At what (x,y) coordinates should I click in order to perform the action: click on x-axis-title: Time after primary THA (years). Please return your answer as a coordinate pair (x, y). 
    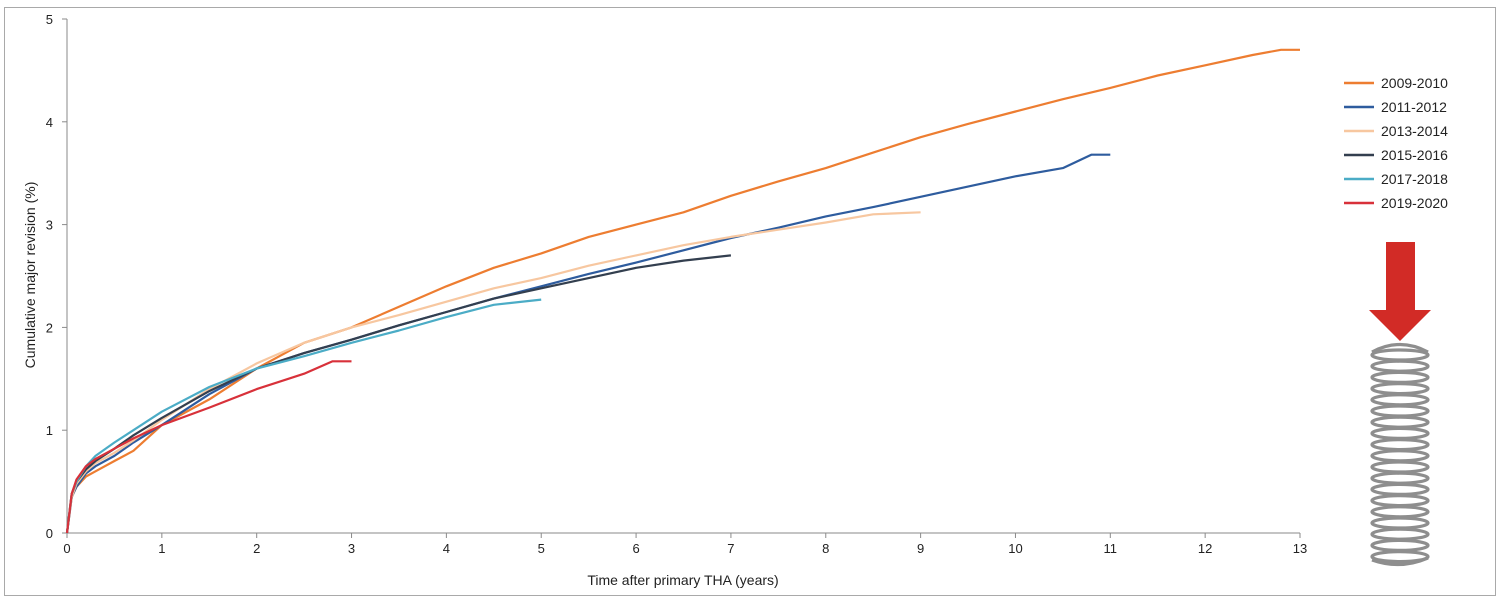
    Looking at the image, I should click on (682, 580).